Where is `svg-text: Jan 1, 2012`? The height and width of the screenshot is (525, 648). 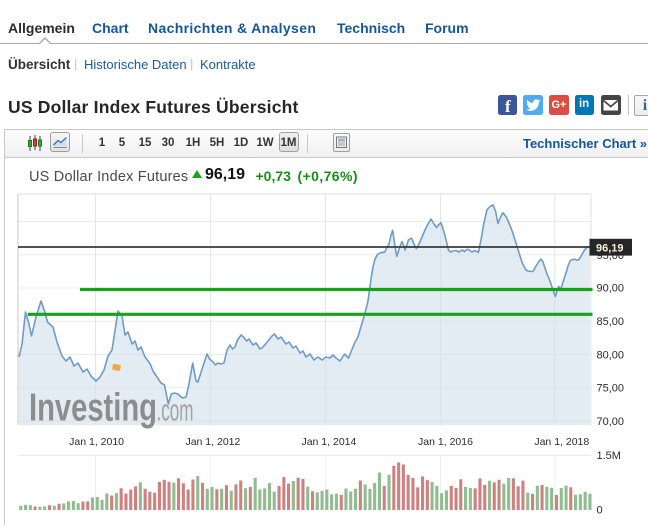 svg-text: Jan 1, 2012 is located at coordinates (212, 442).